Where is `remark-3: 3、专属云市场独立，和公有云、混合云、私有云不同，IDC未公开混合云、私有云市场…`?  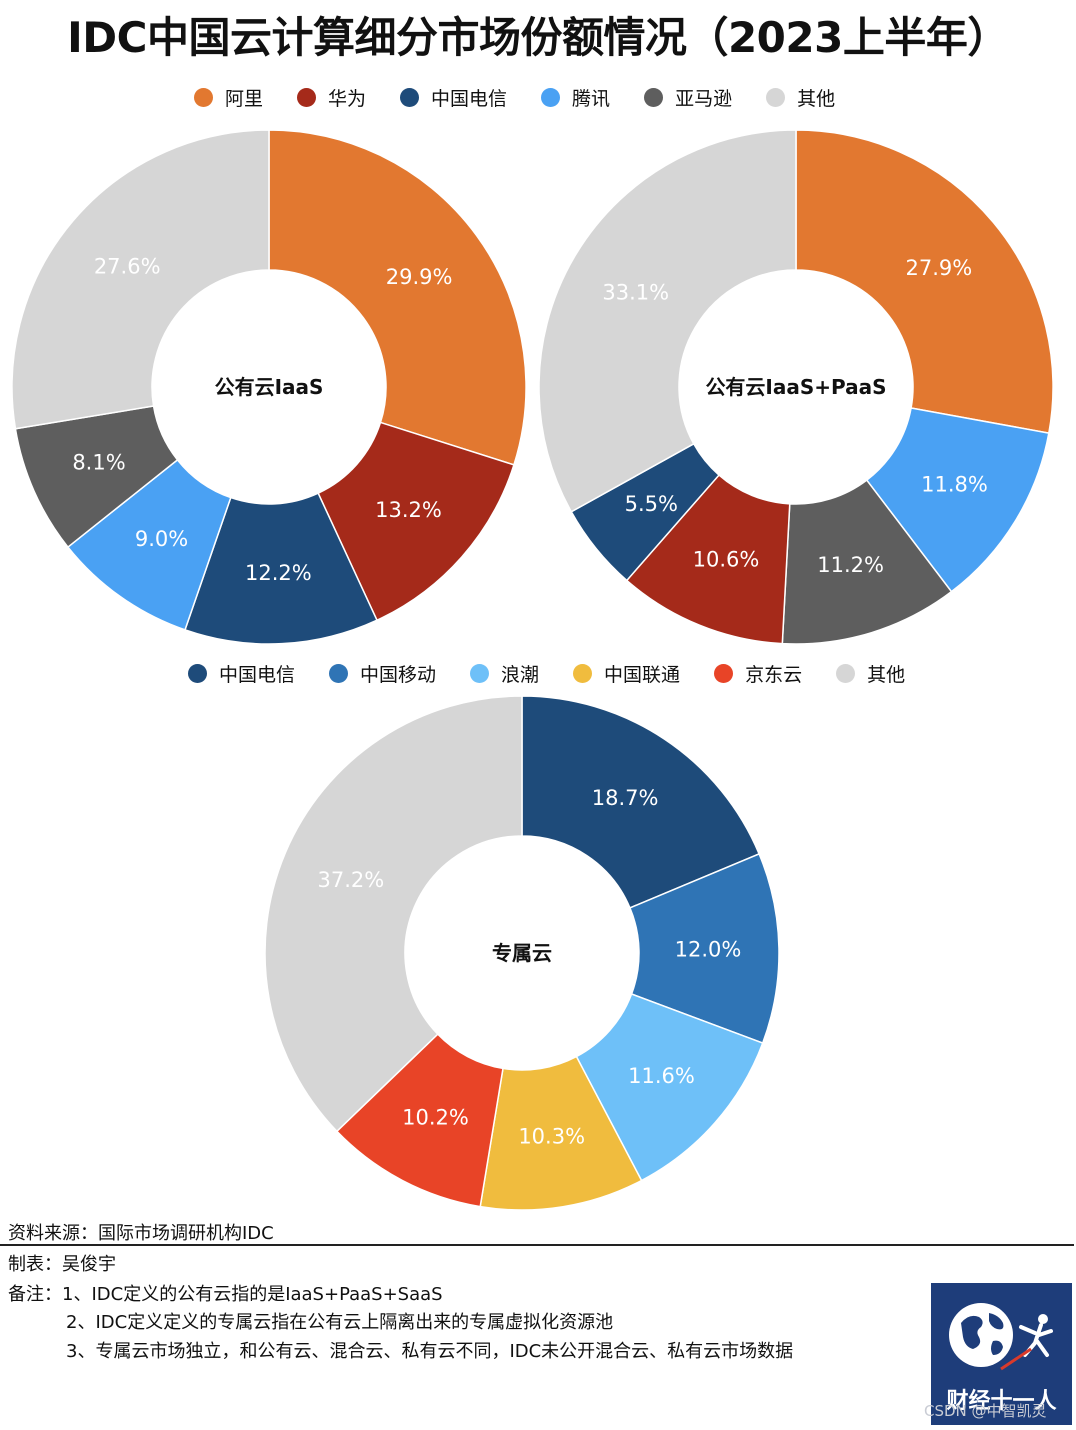 remark-3: 3、专属云市场独立，和公有云、混合云、私有云不同，IDC未公开混合云、私有云市场… is located at coordinates (430, 1351).